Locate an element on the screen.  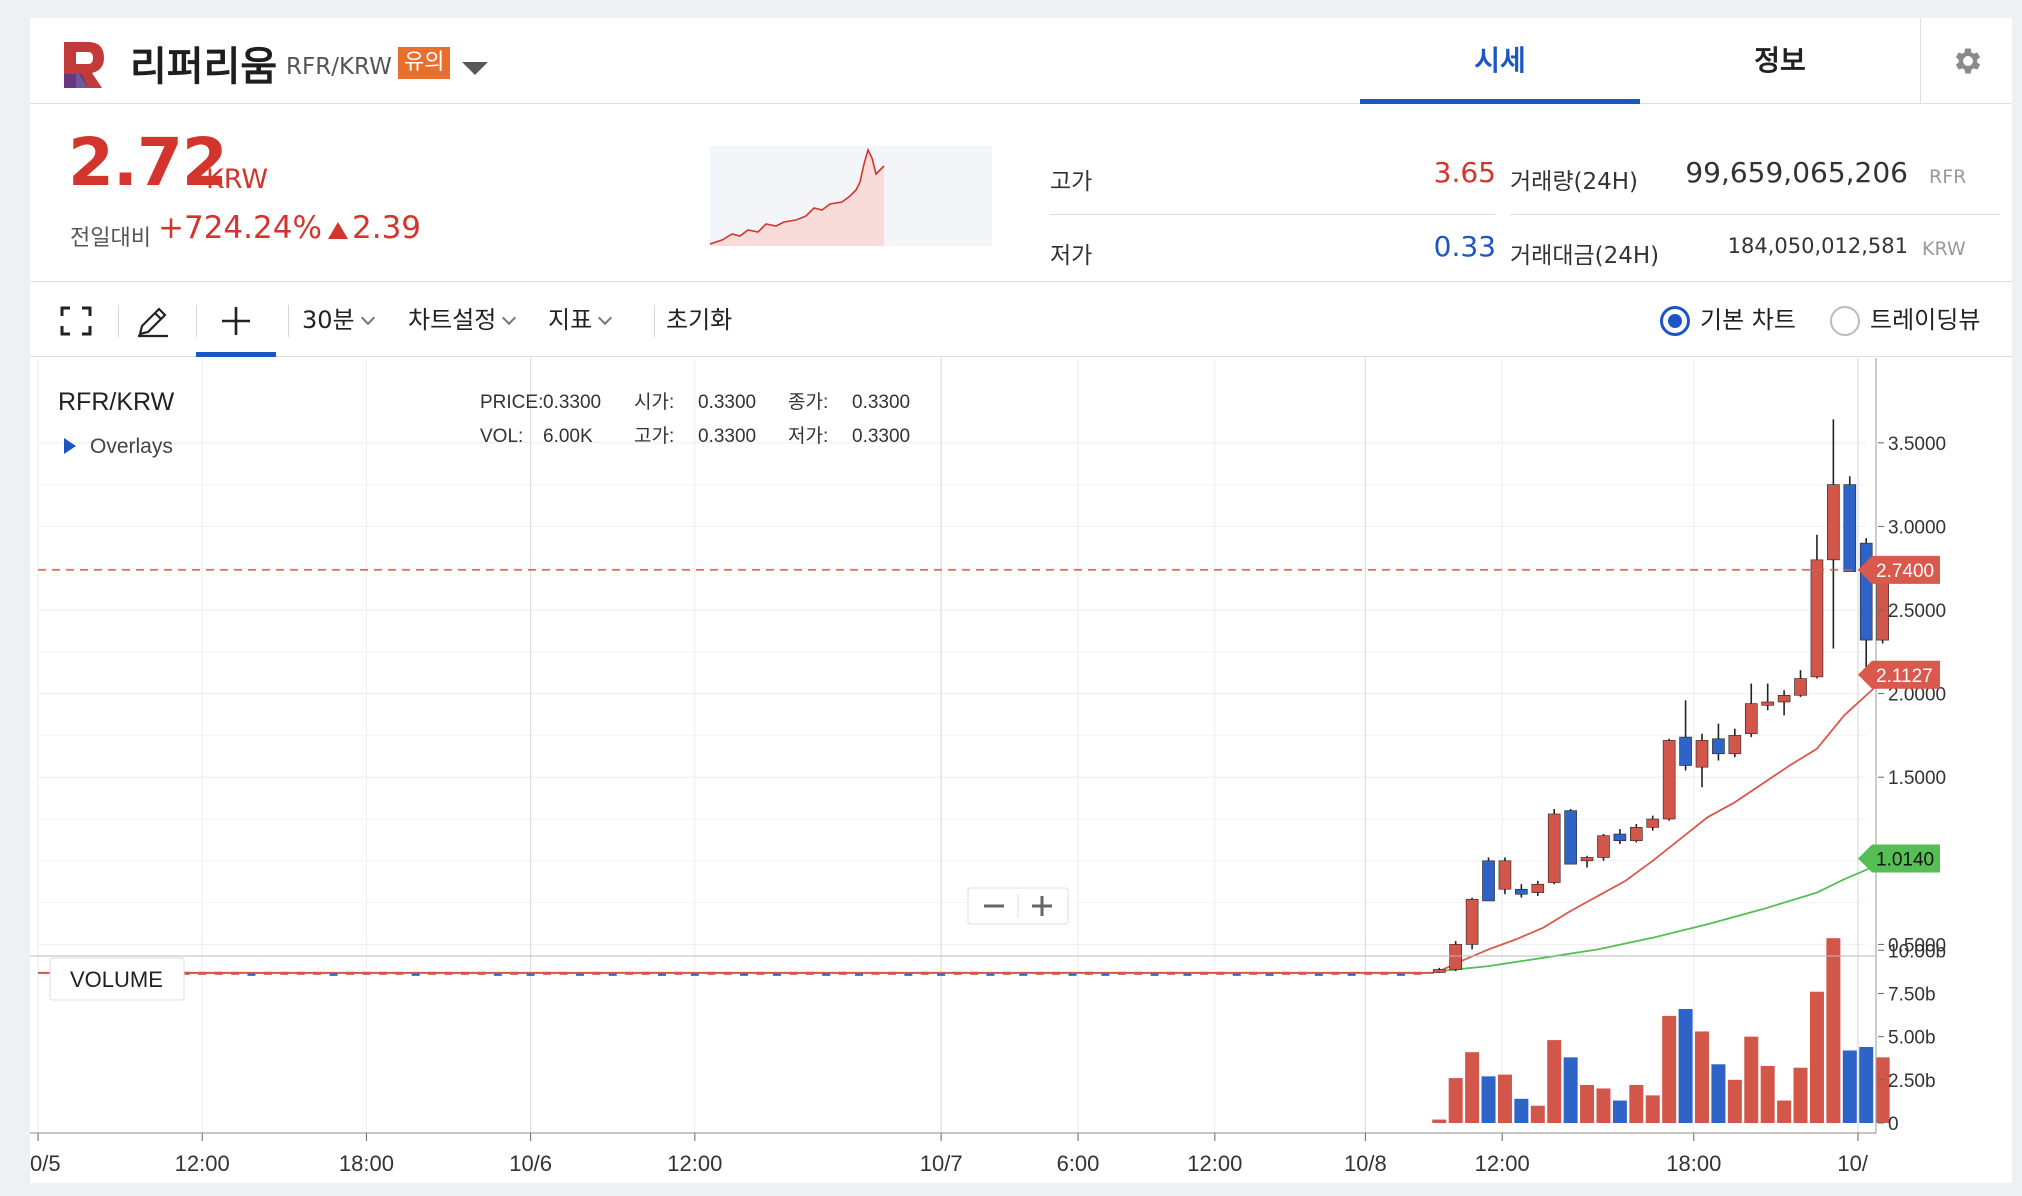
x-tick-label: 10/6 is located at coordinates (530, 1163).